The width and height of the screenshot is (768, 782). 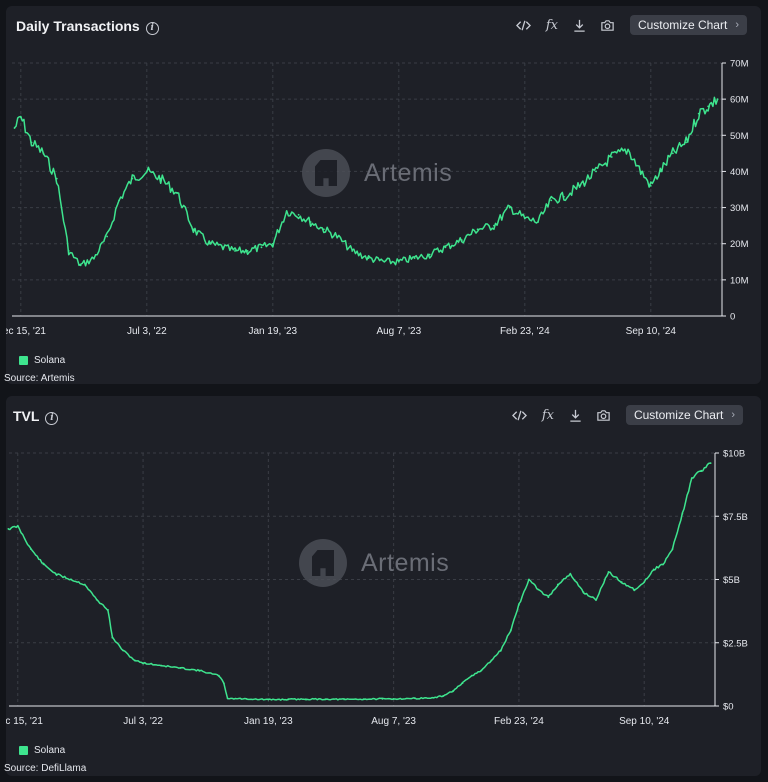 I want to click on x-tick-label: Jan 19, '23, so click(x=273, y=331).